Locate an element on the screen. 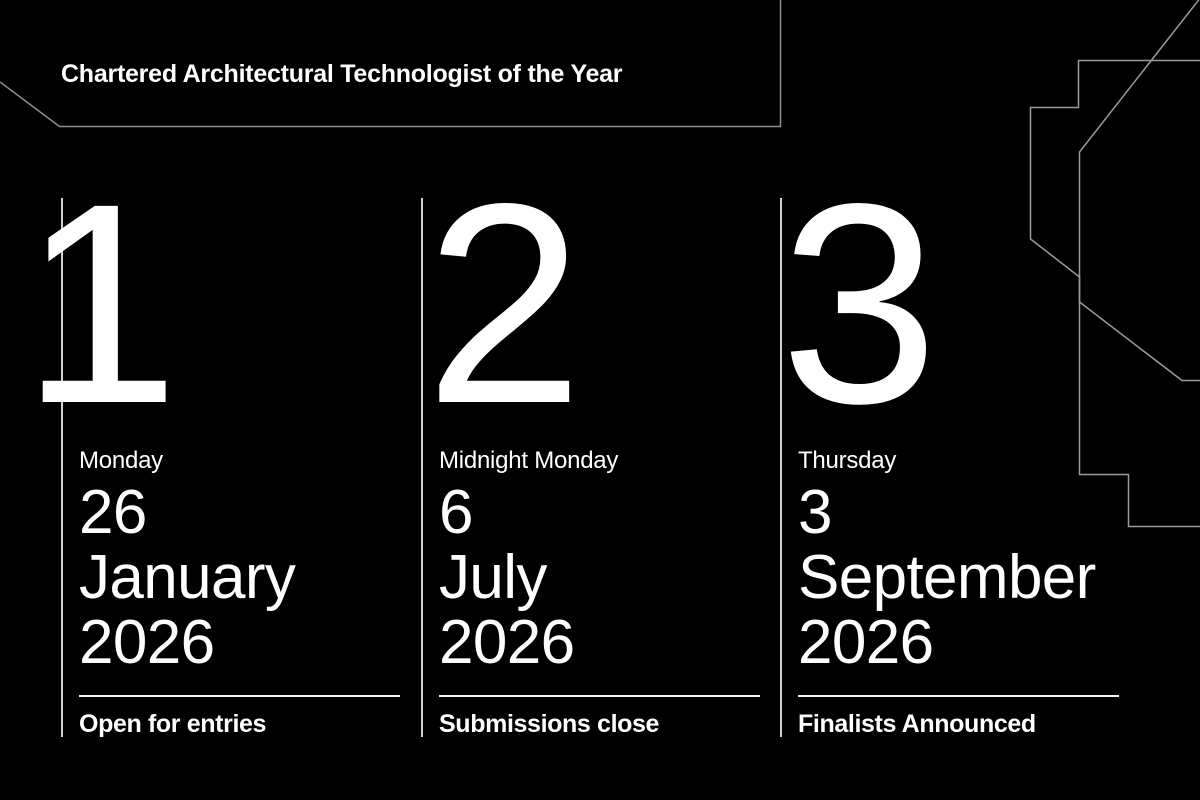 The height and width of the screenshot is (800, 1200). milestone-number: 3 is located at coordinates (859, 304).